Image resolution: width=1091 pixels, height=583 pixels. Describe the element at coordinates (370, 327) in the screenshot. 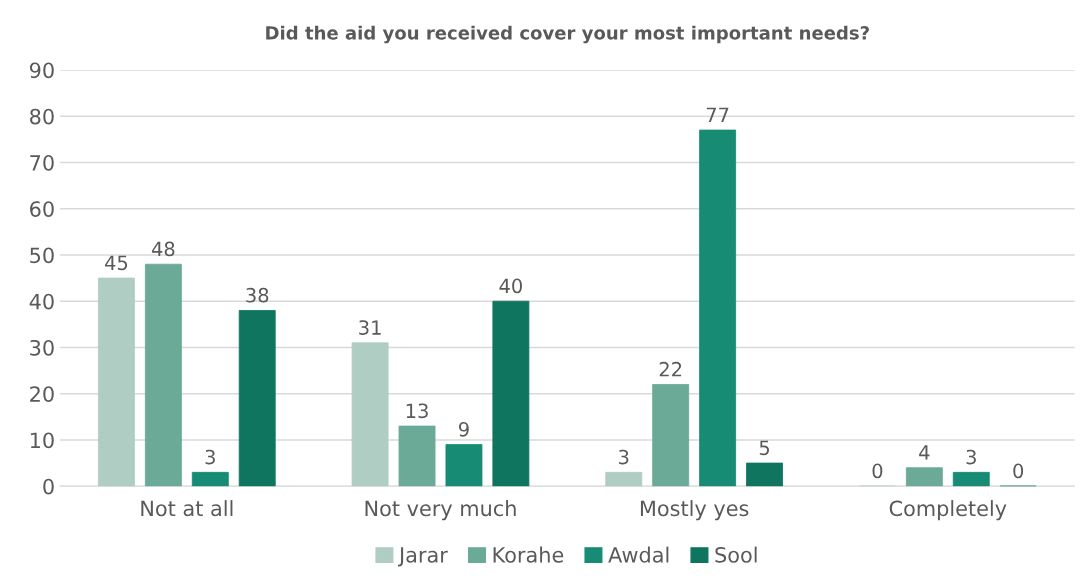

I see `data-label: 31` at that location.